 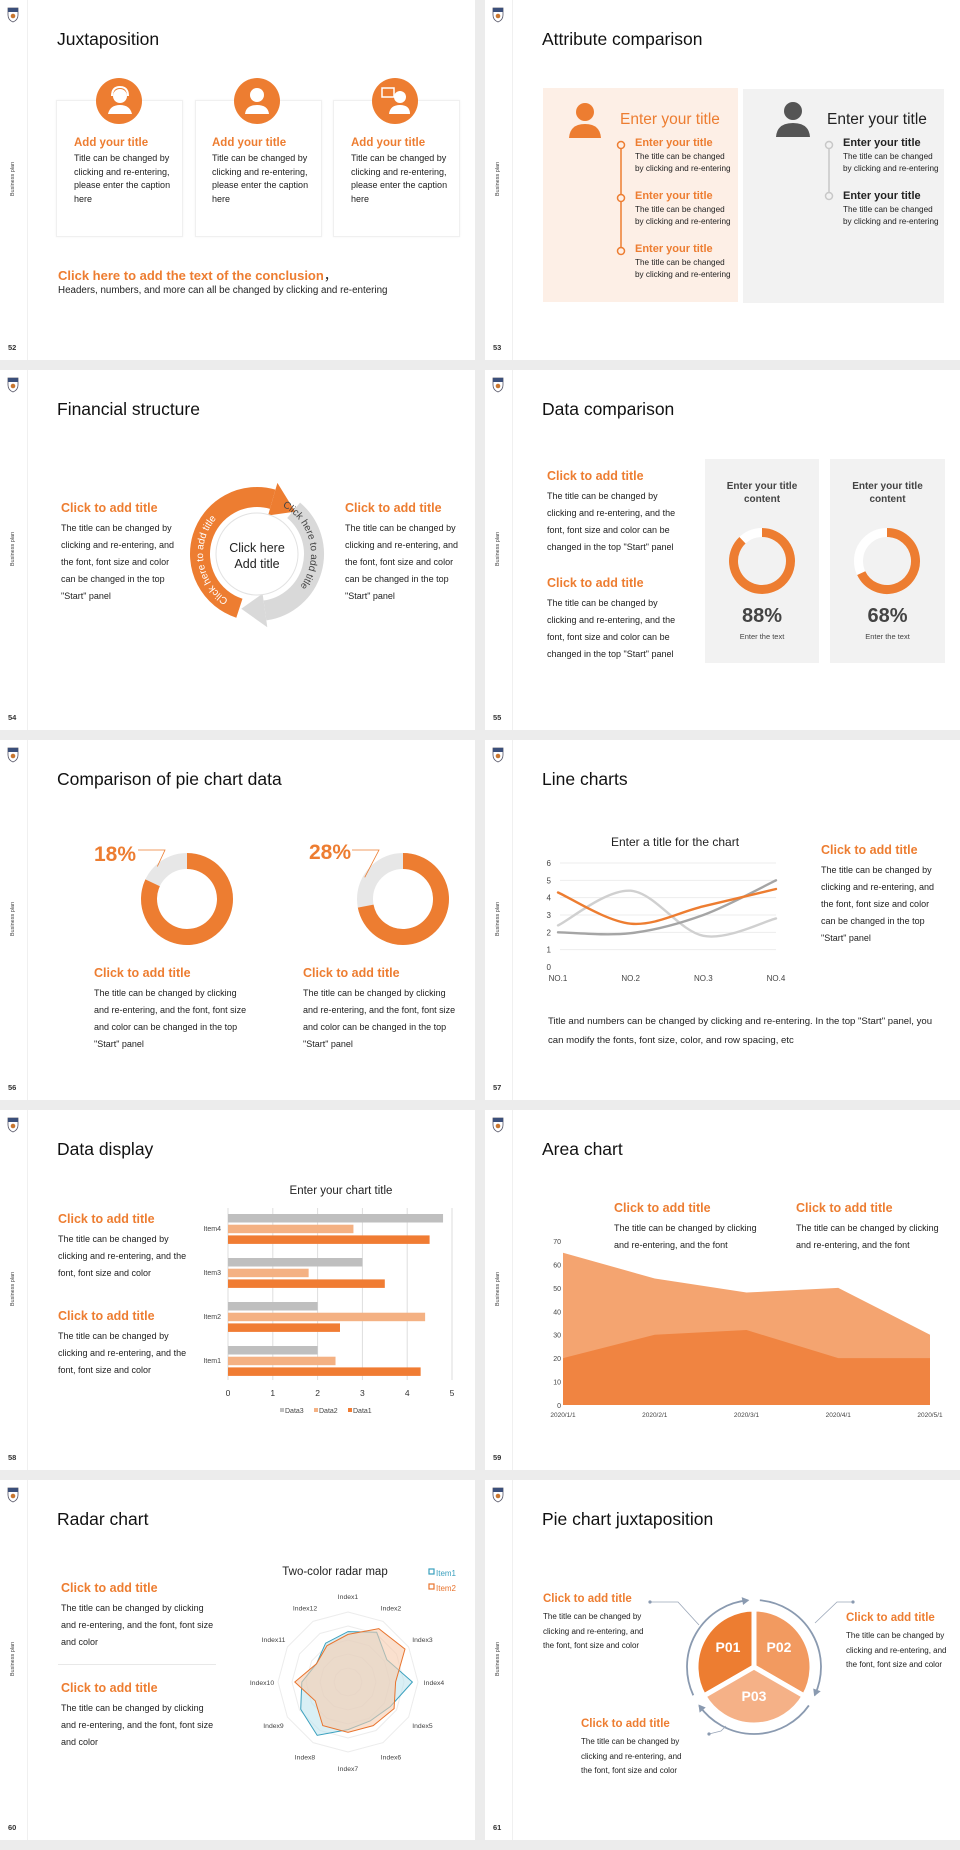 What do you see at coordinates (728, 1647) in the screenshot?
I see `segment-label: P01` at bounding box center [728, 1647].